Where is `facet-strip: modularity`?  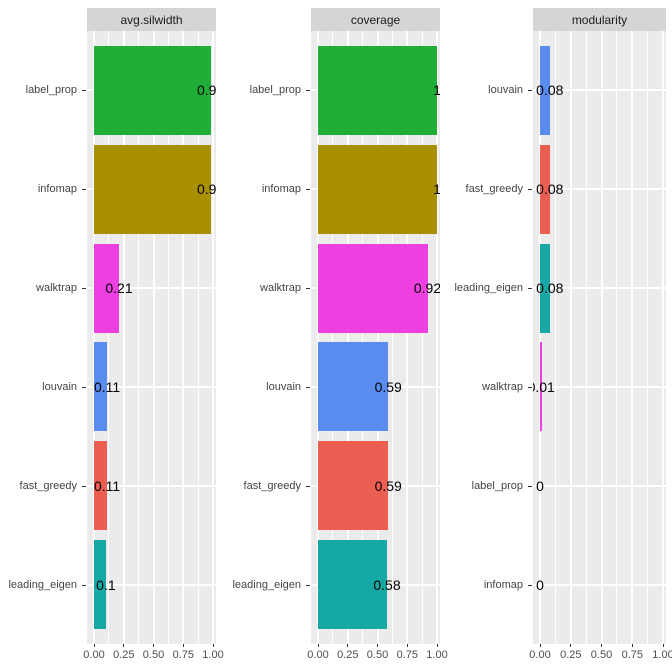
facet-strip: modularity is located at coordinates (599, 19).